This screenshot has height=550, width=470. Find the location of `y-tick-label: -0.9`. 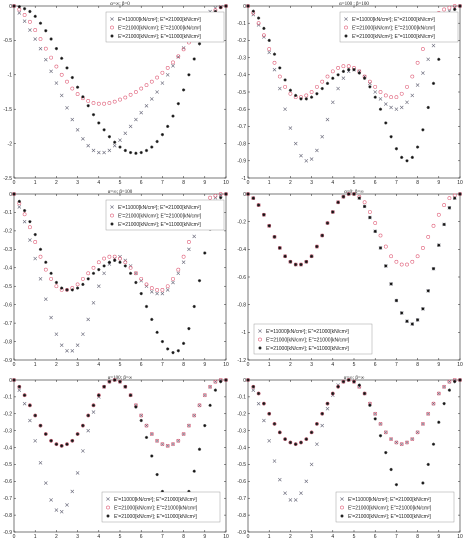

y-tick-label: -0.9 is located at coordinates (241, 533).